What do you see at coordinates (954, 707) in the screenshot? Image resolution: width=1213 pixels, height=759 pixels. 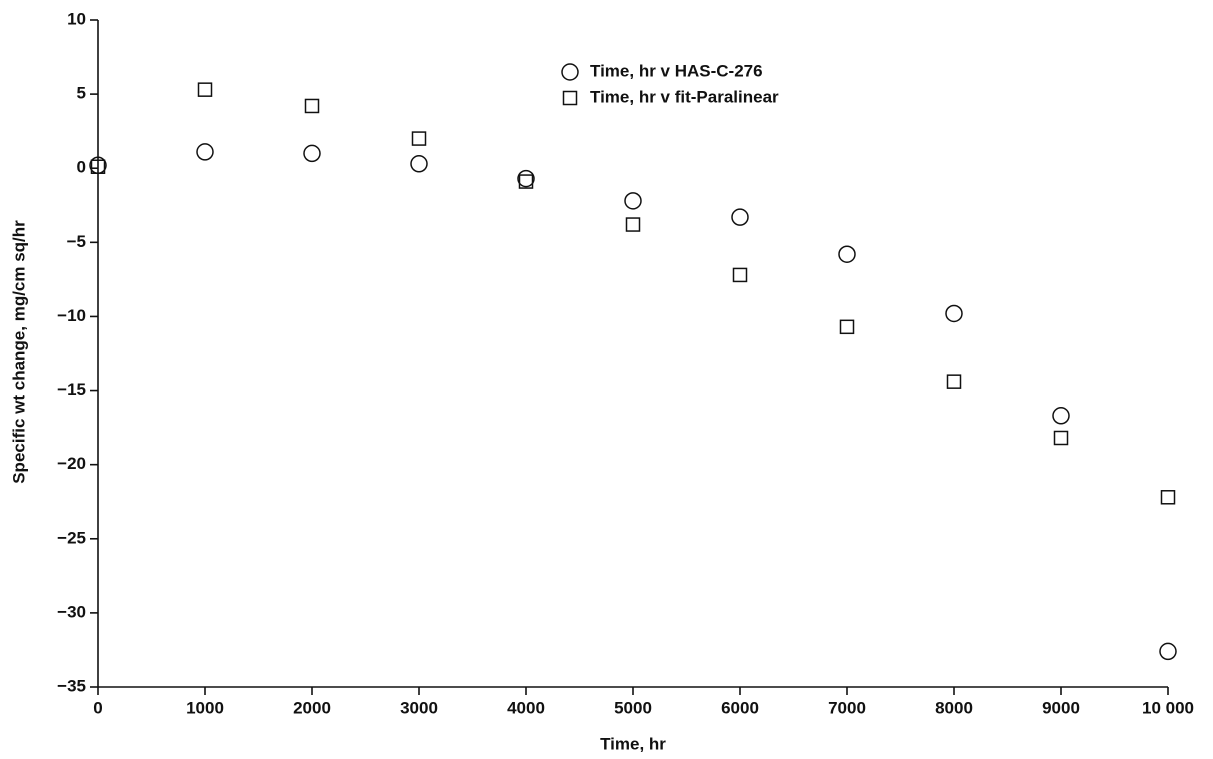 I see `x-tick-label: 8000` at bounding box center [954, 707].